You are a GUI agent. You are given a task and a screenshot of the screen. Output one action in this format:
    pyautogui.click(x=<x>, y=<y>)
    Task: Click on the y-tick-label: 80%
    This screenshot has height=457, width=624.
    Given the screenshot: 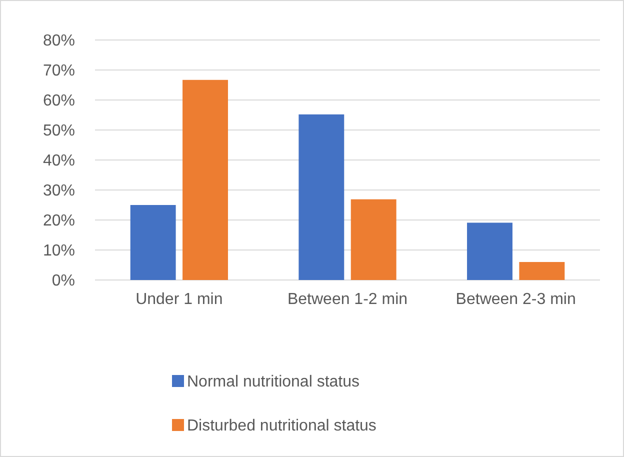 What is the action you would take?
    pyautogui.click(x=58, y=41)
    